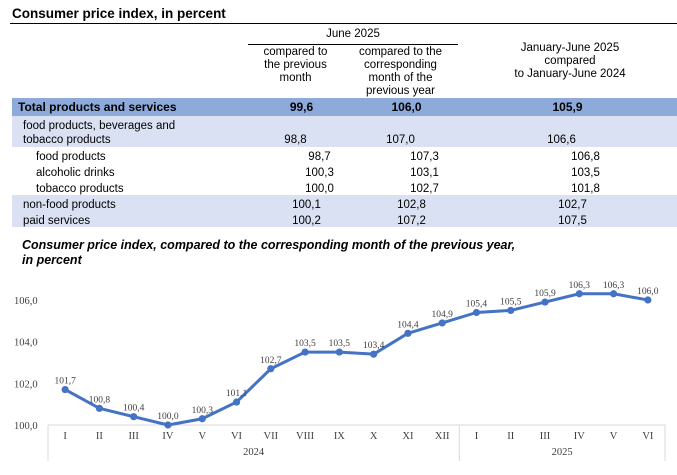 The width and height of the screenshot is (677, 475). Describe the element at coordinates (134, 409) in the screenshot. I see `data-label: 100,4` at that location.